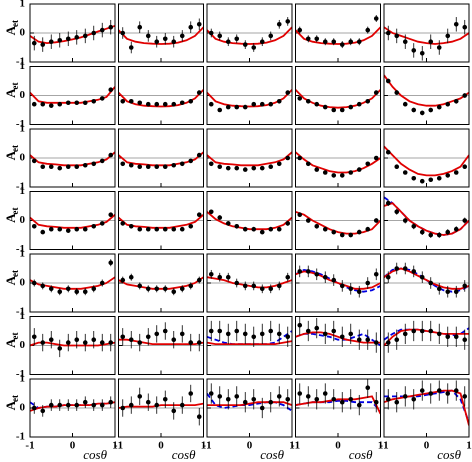 Image resolution: width=472 pixels, height=462 pixels. I want to click on x-tick-label: 0, so click(427, 446).